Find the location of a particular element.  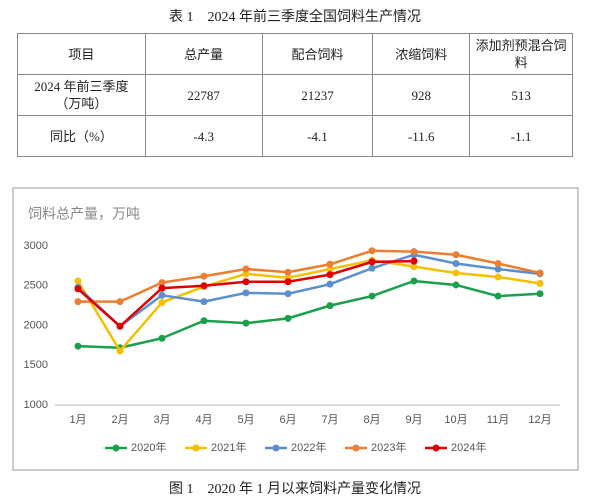

x-tick-label: 4月 is located at coordinates (203, 420).